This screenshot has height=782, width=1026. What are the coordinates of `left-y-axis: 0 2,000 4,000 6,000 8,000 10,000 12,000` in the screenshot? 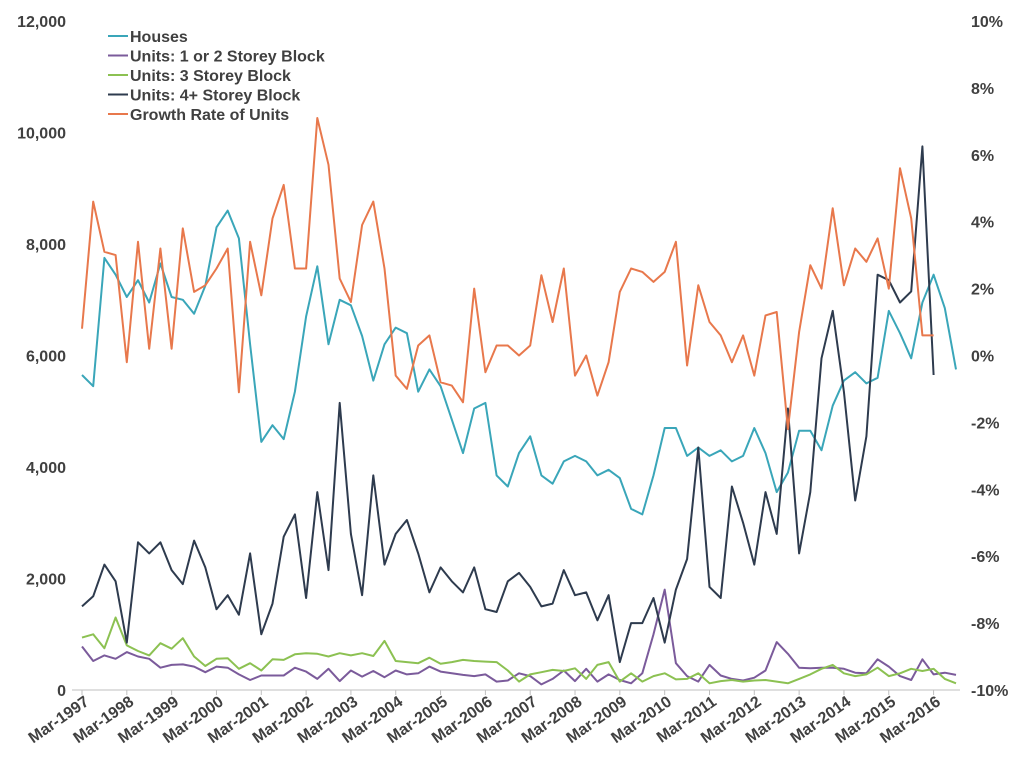 It's located at (41, 357).